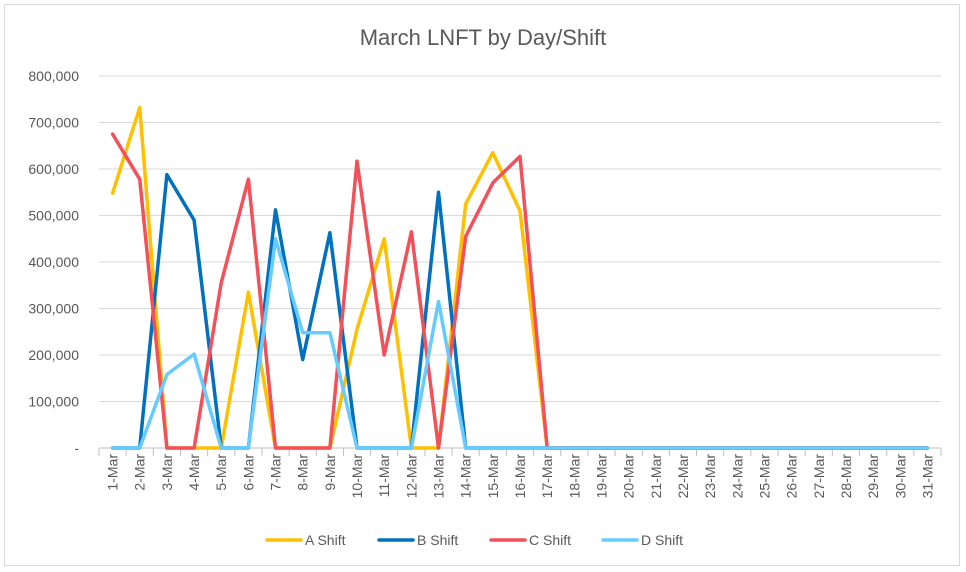  I want to click on x-tick-label: 17-Mar, so click(547, 476).